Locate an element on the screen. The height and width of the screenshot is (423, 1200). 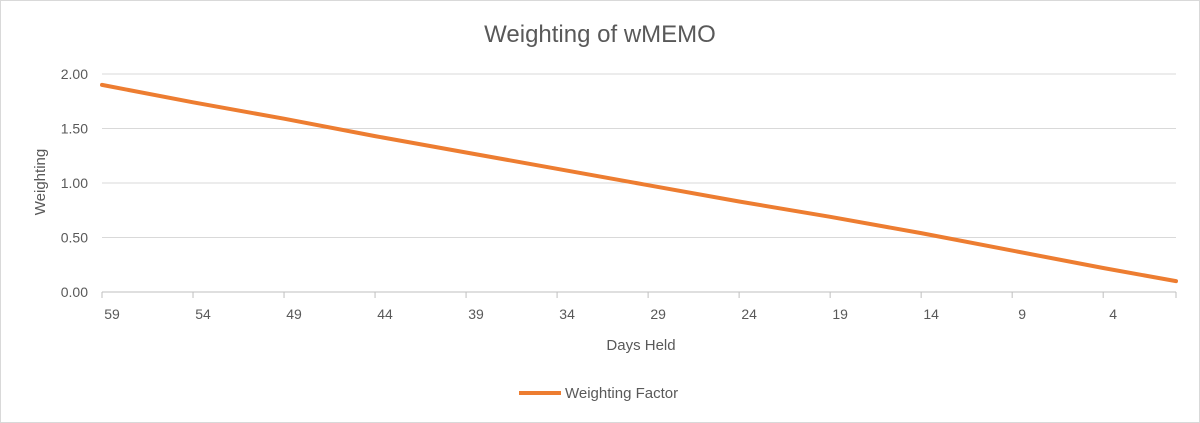
chart-title: Weighting of wMEMO is located at coordinates (600, 34).